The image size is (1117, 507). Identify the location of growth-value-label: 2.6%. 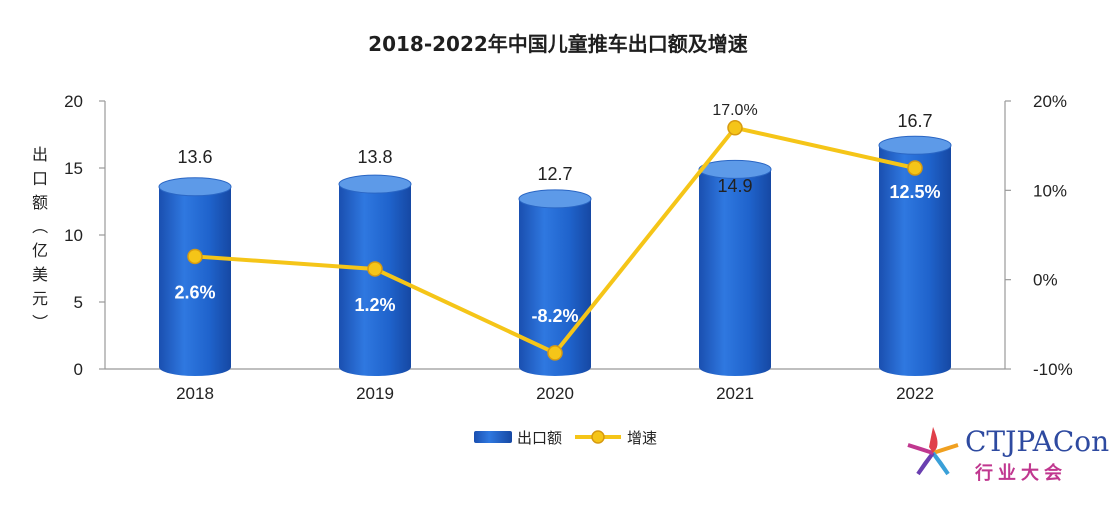
(194, 292).